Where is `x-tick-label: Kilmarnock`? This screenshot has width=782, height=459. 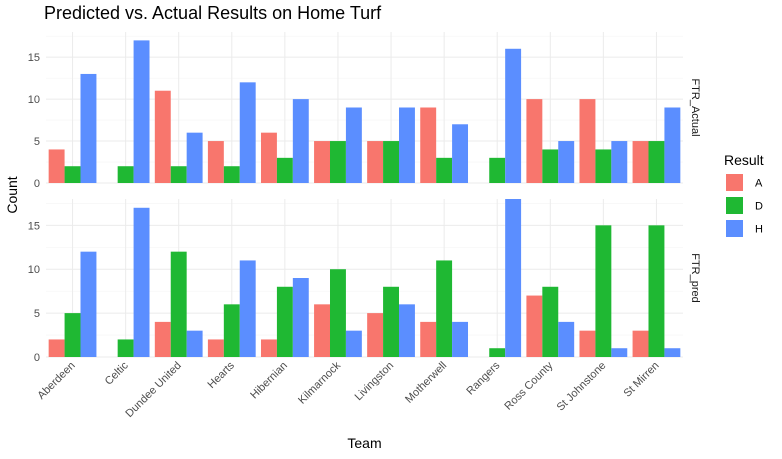 x-tick-label: Kilmarnock is located at coordinates (319, 382).